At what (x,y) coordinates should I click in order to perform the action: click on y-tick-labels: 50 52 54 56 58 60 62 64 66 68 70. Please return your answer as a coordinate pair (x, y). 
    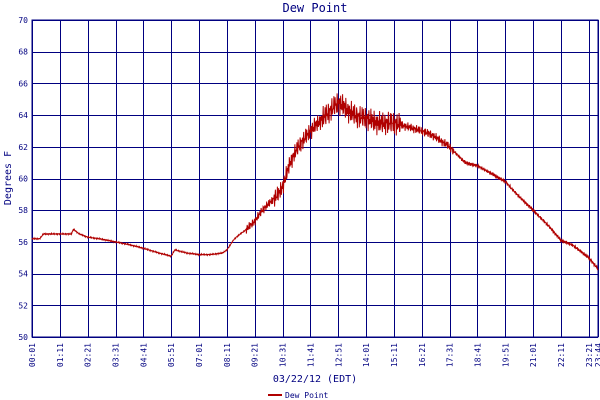
    Looking at the image, I should click on (23, 179).